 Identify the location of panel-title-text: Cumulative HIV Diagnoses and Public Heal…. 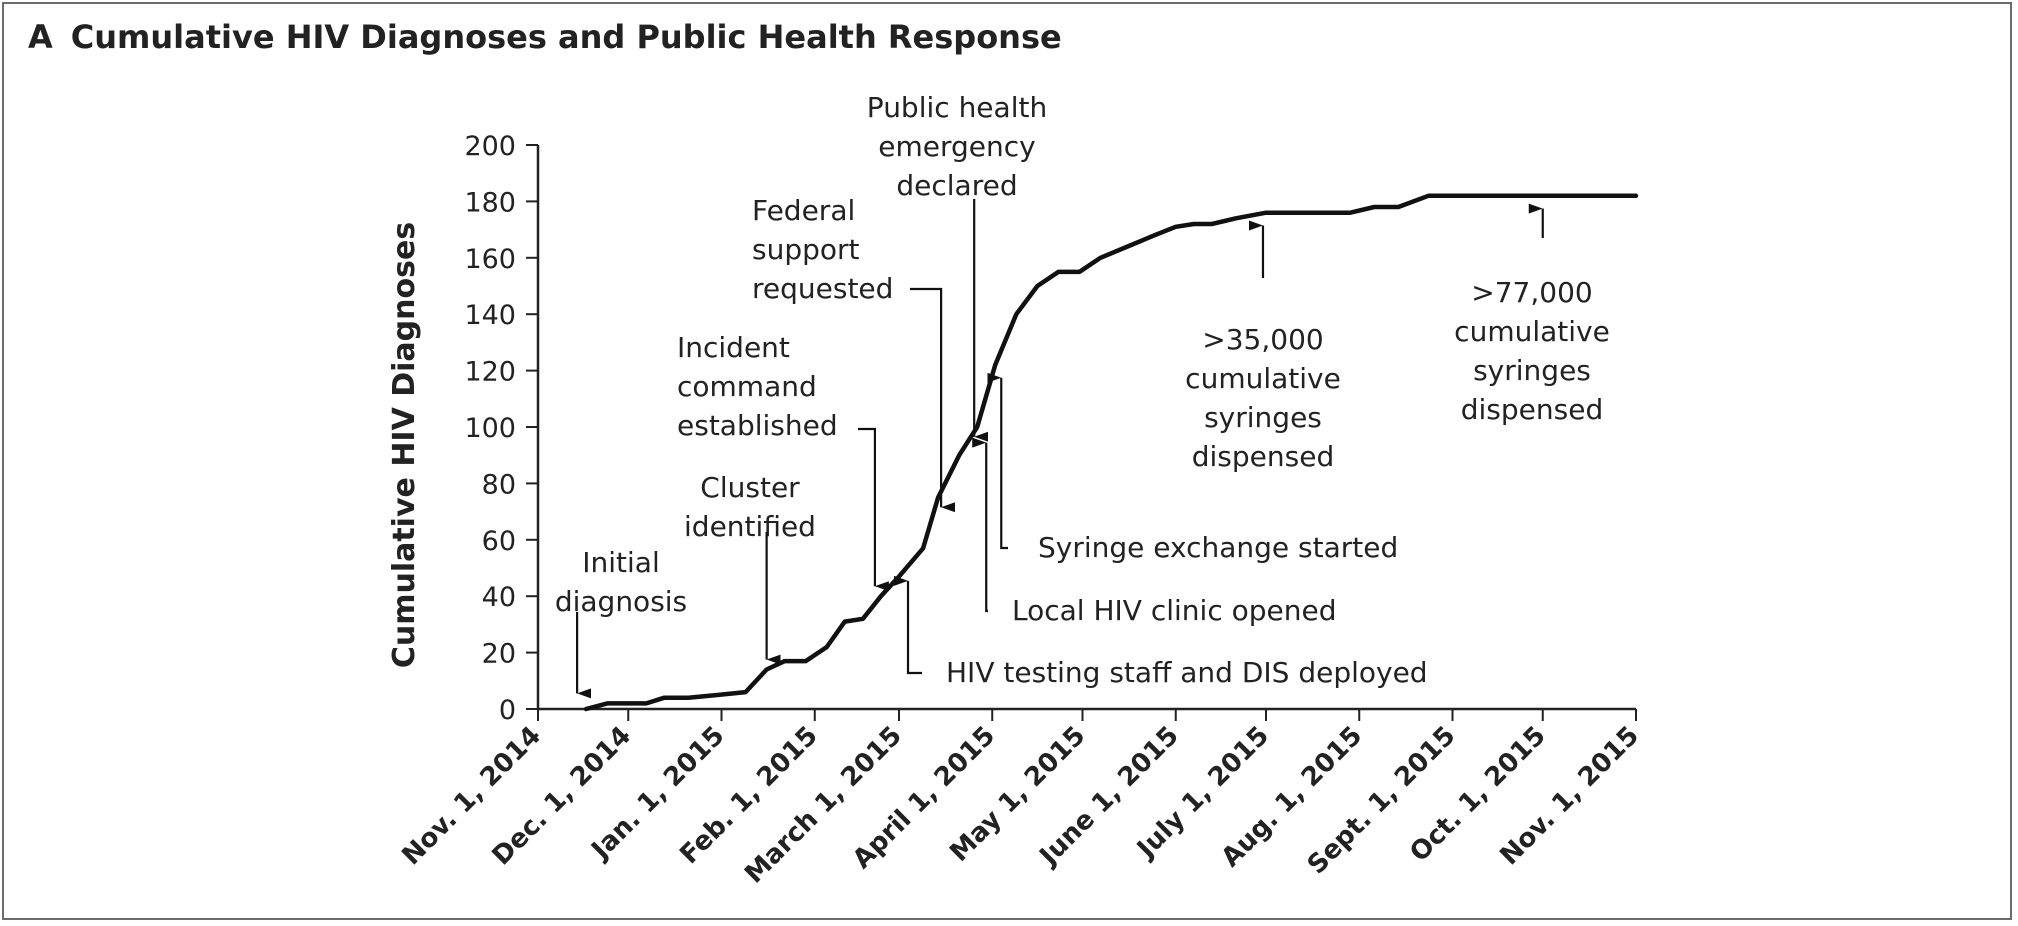
(566, 37).